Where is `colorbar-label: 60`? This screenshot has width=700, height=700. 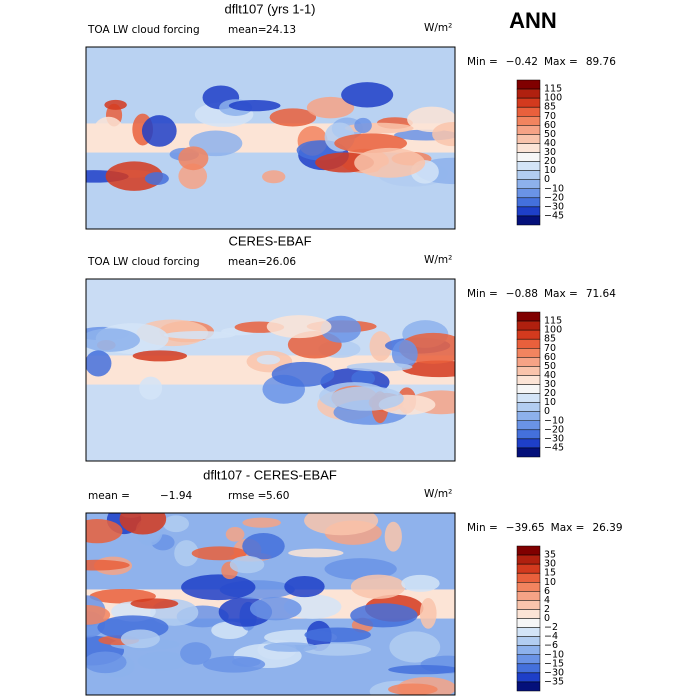 colorbar-label: 60 is located at coordinates (550, 125).